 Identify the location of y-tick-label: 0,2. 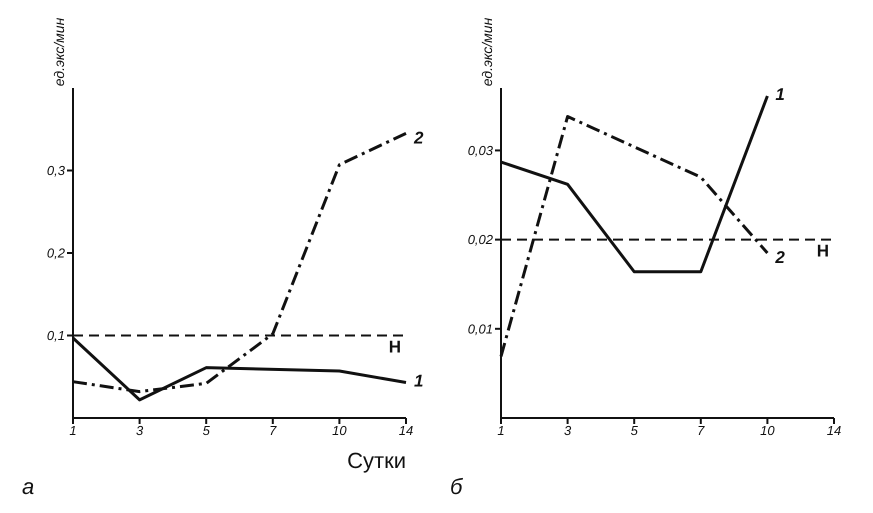
(56, 253).